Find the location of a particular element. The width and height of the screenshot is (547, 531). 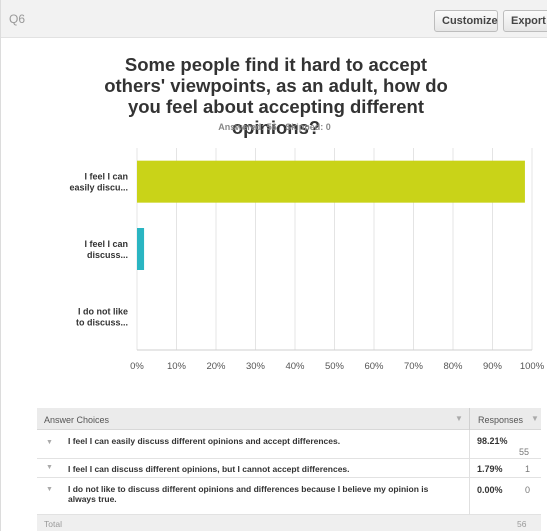

x-tick-label: 50% is located at coordinates (335, 366).